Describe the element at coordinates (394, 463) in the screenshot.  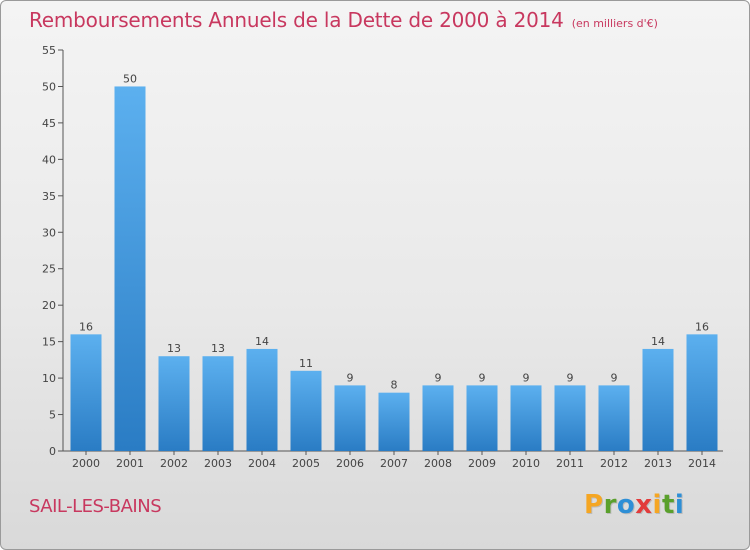
I see `x-tick-label: 2007` at that location.